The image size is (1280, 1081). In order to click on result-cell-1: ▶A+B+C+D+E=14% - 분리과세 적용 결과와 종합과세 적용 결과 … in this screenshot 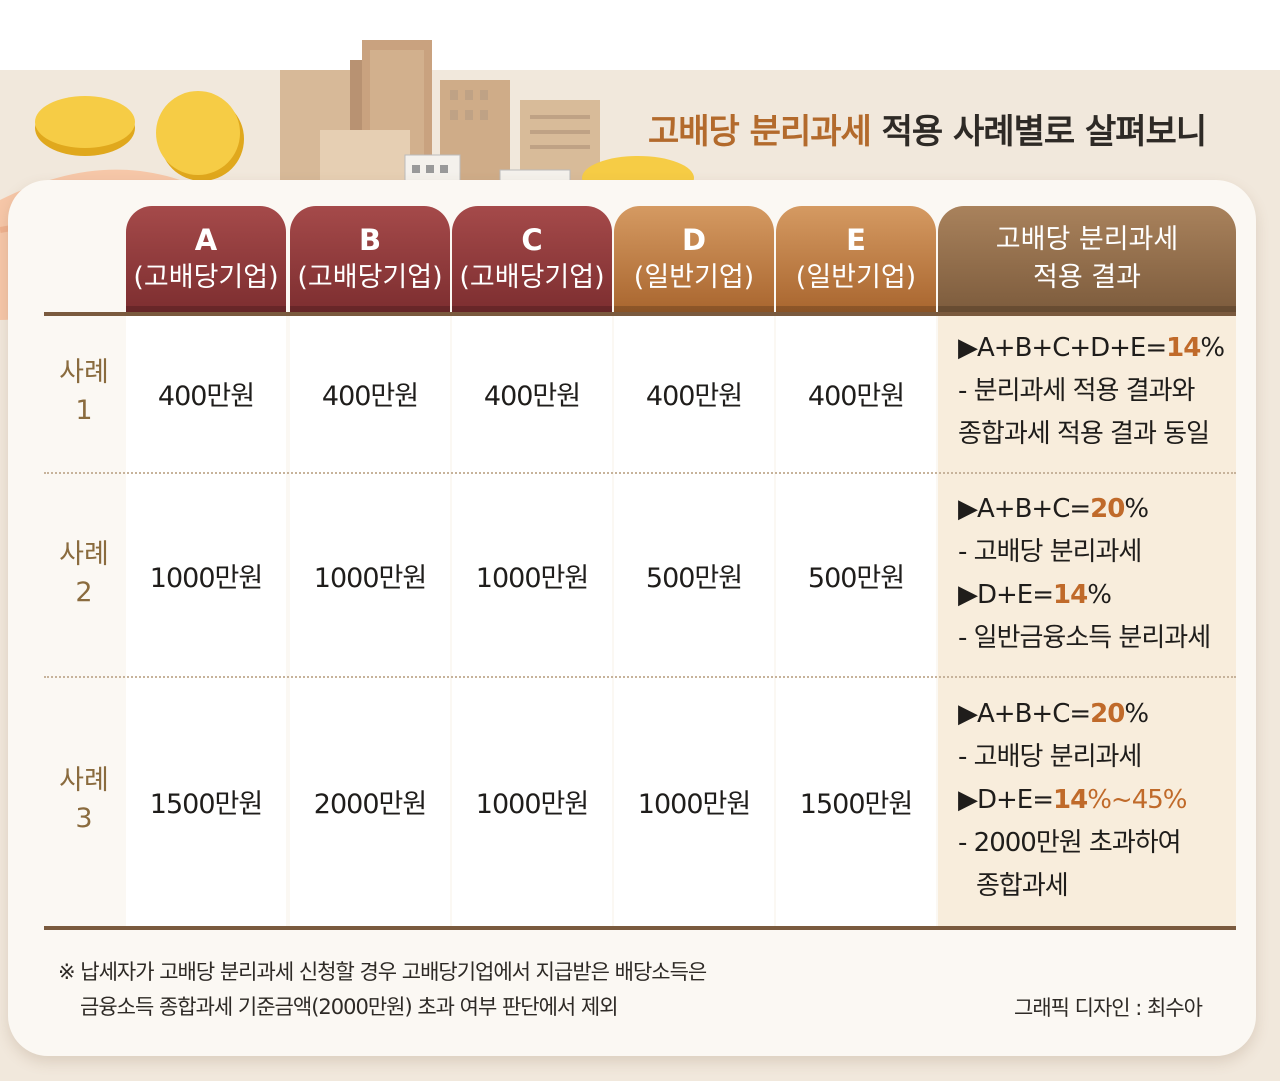, I will do `click(1091, 391)`.